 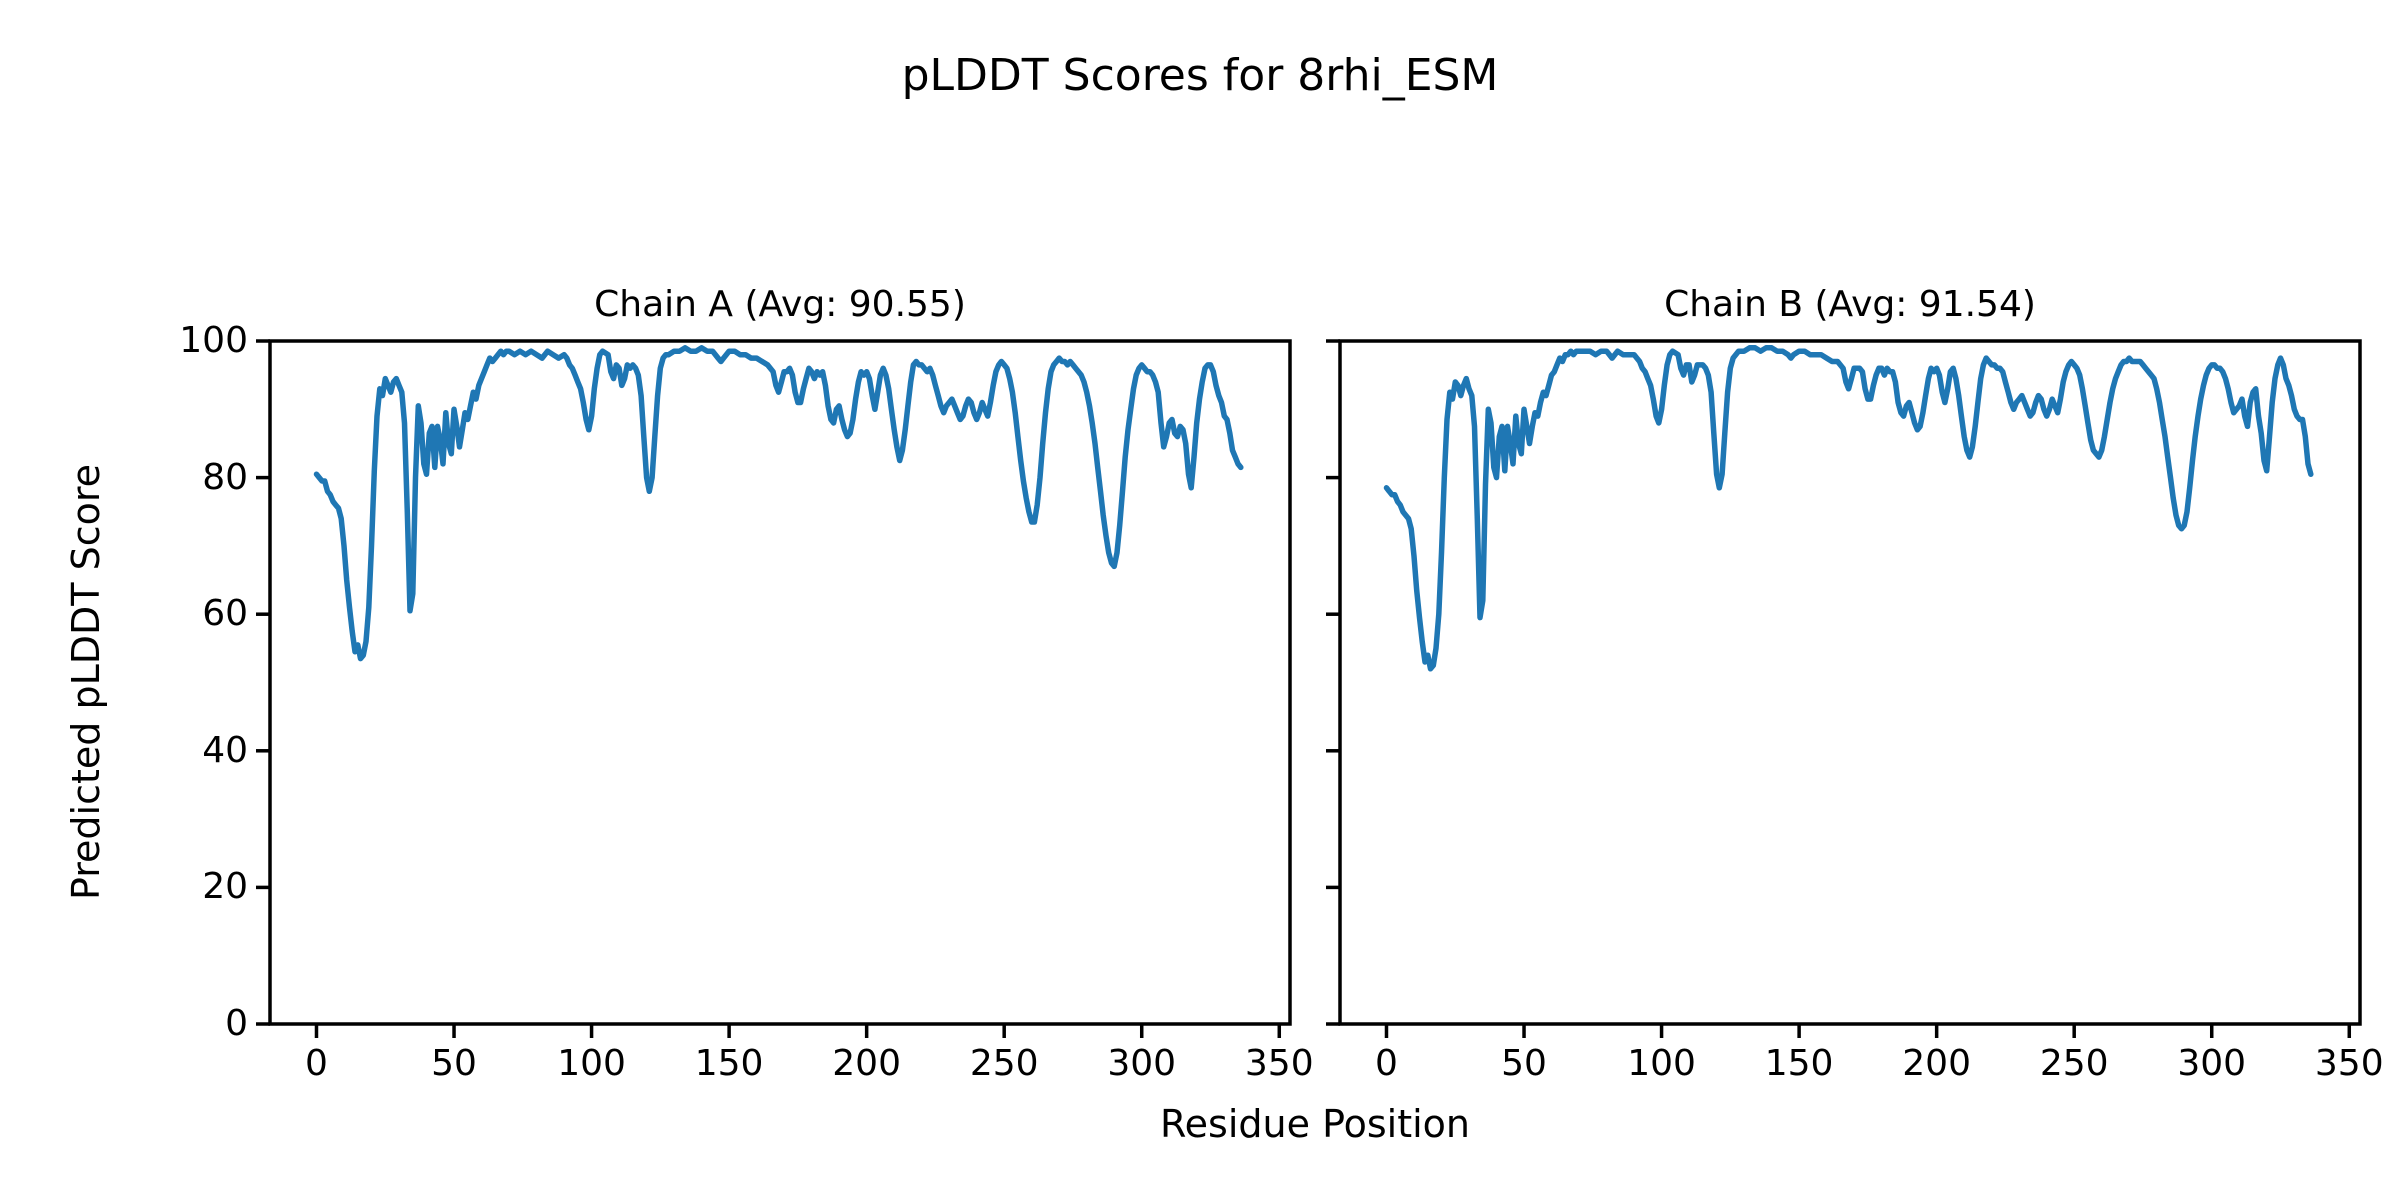 What do you see at coordinates (225, 614) in the screenshot?
I see `y-tick-label: 60` at bounding box center [225, 614].